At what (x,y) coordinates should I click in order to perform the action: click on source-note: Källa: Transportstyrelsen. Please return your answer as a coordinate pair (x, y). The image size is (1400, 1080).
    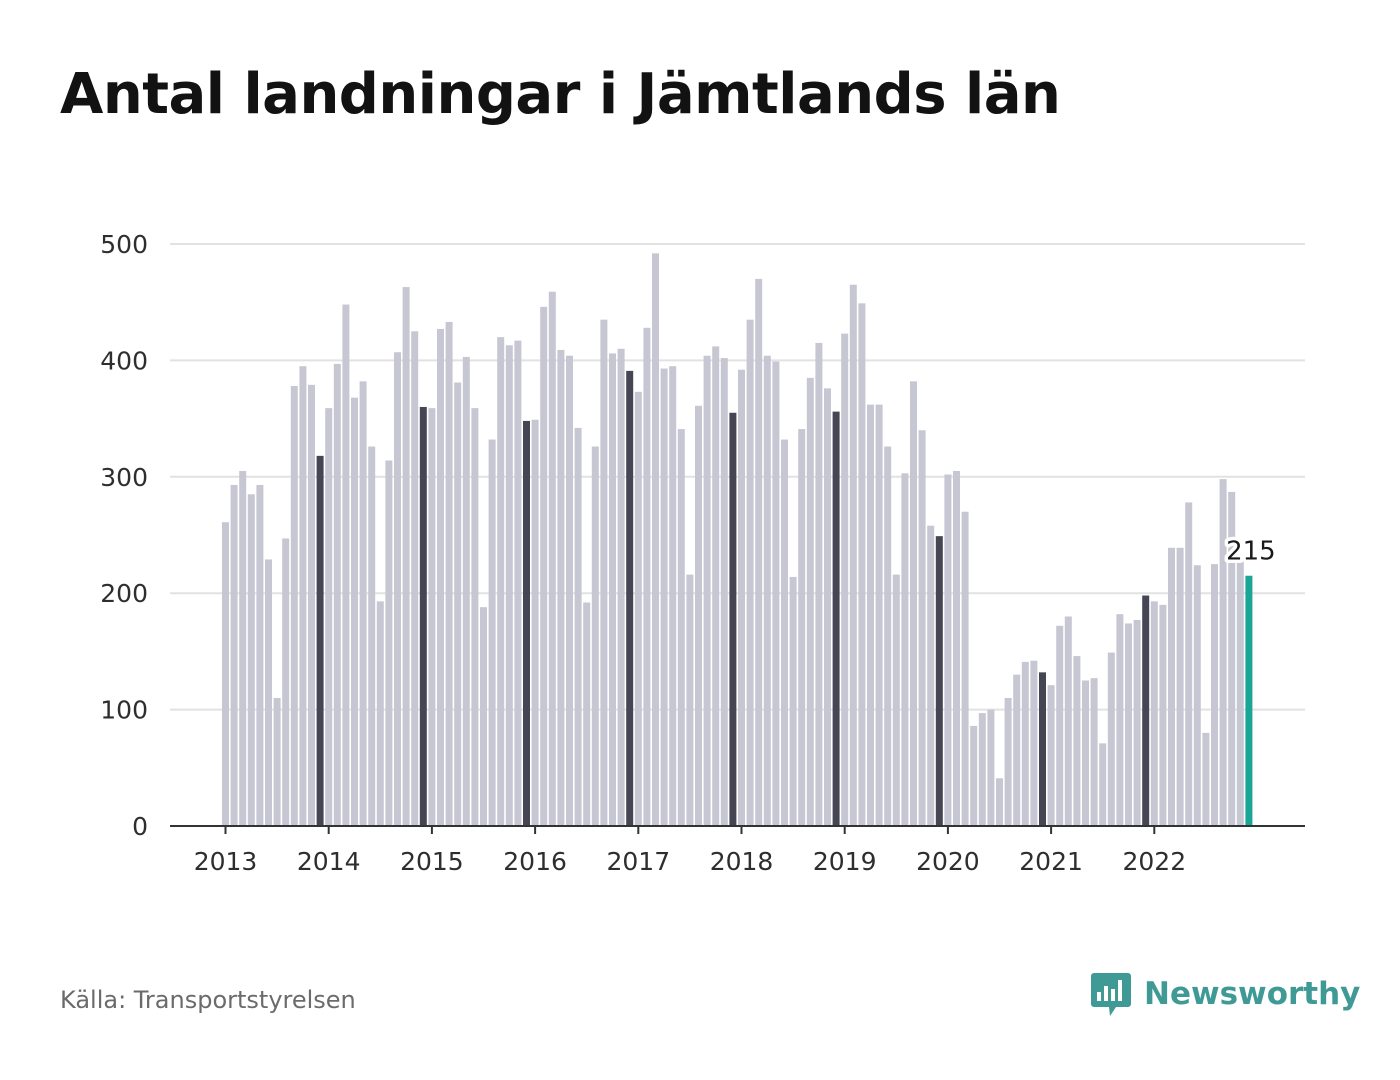
    Looking at the image, I should click on (208, 1000).